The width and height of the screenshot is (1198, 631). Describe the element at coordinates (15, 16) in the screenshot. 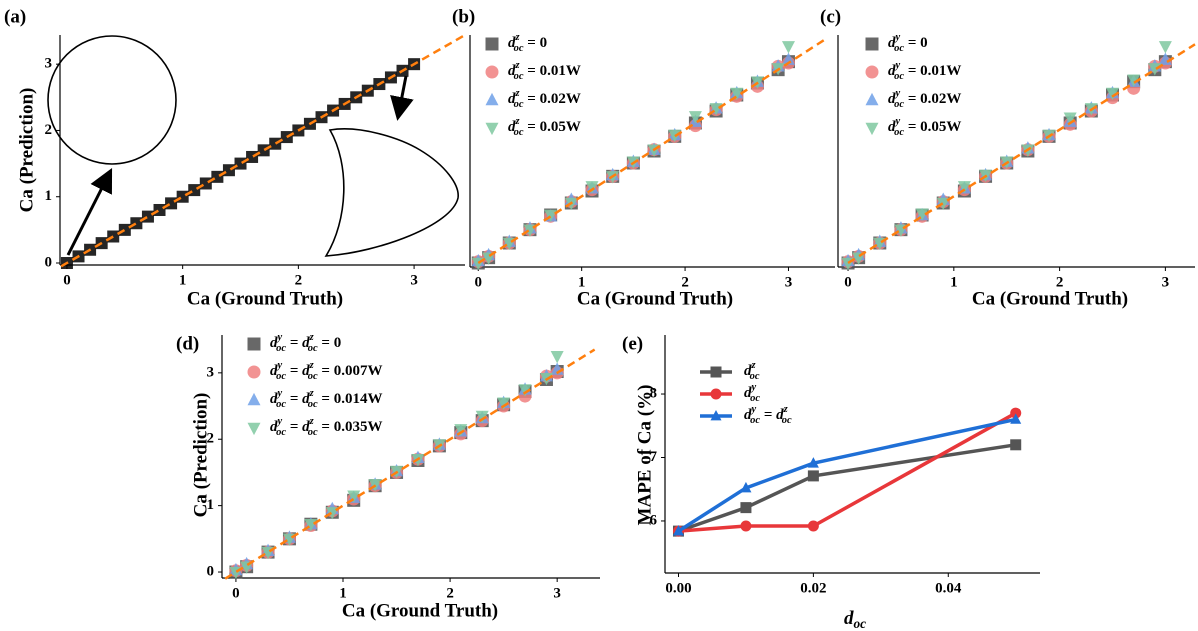

I see `panel-label: (a)` at that location.